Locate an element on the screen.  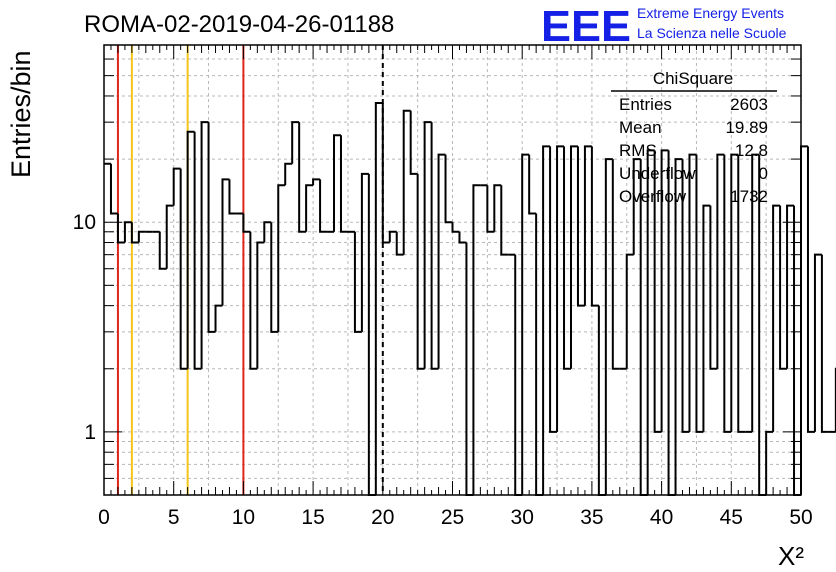
eee-logo-mark: EEE is located at coordinates (586, 26).